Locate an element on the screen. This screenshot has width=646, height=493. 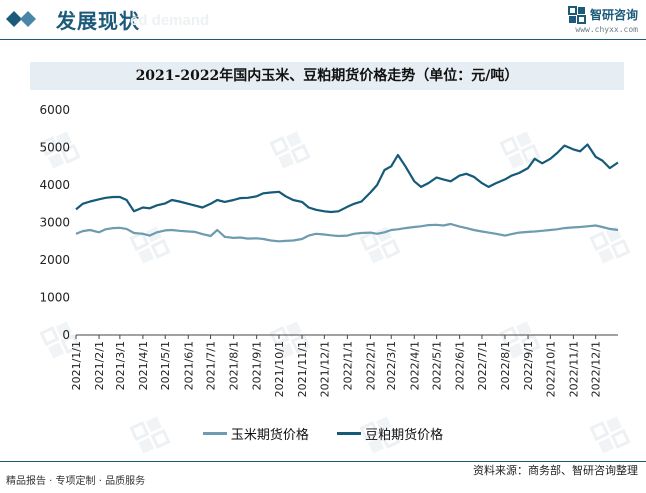
y-tick-label: 3000 is located at coordinates (54, 223).